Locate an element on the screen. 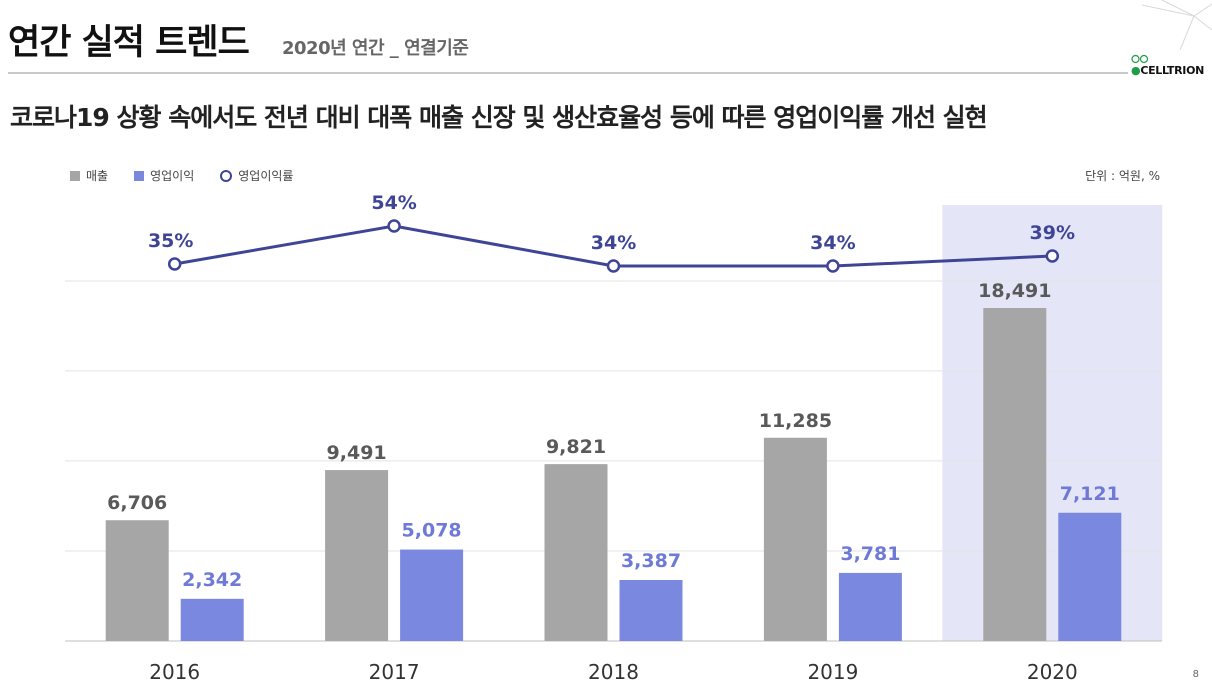 The image size is (1212, 696). operating-profit-data-label: 3,781 is located at coordinates (870, 554).